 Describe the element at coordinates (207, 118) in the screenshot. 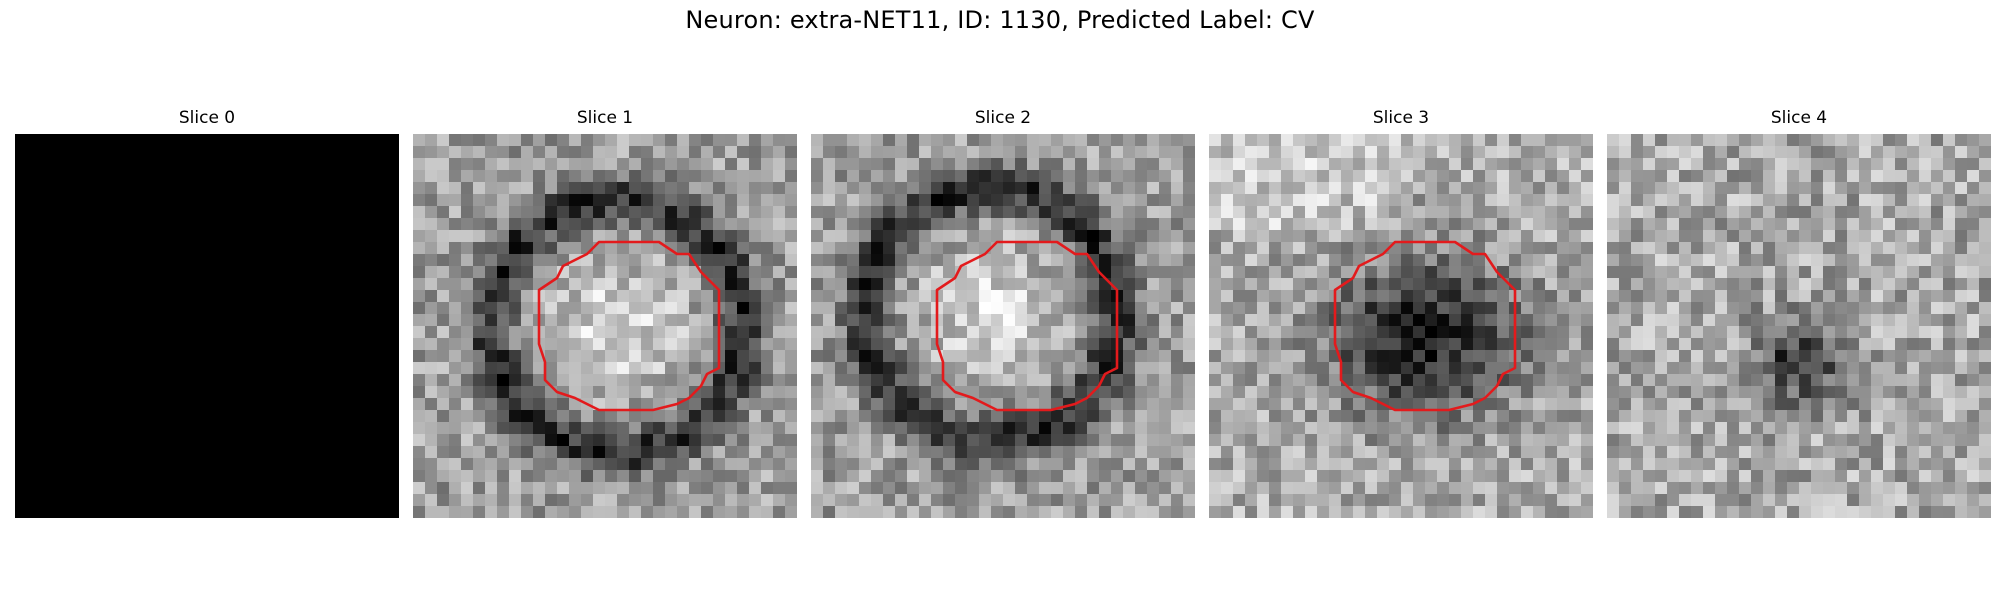

I see `slice-title: Slice 0` at that location.